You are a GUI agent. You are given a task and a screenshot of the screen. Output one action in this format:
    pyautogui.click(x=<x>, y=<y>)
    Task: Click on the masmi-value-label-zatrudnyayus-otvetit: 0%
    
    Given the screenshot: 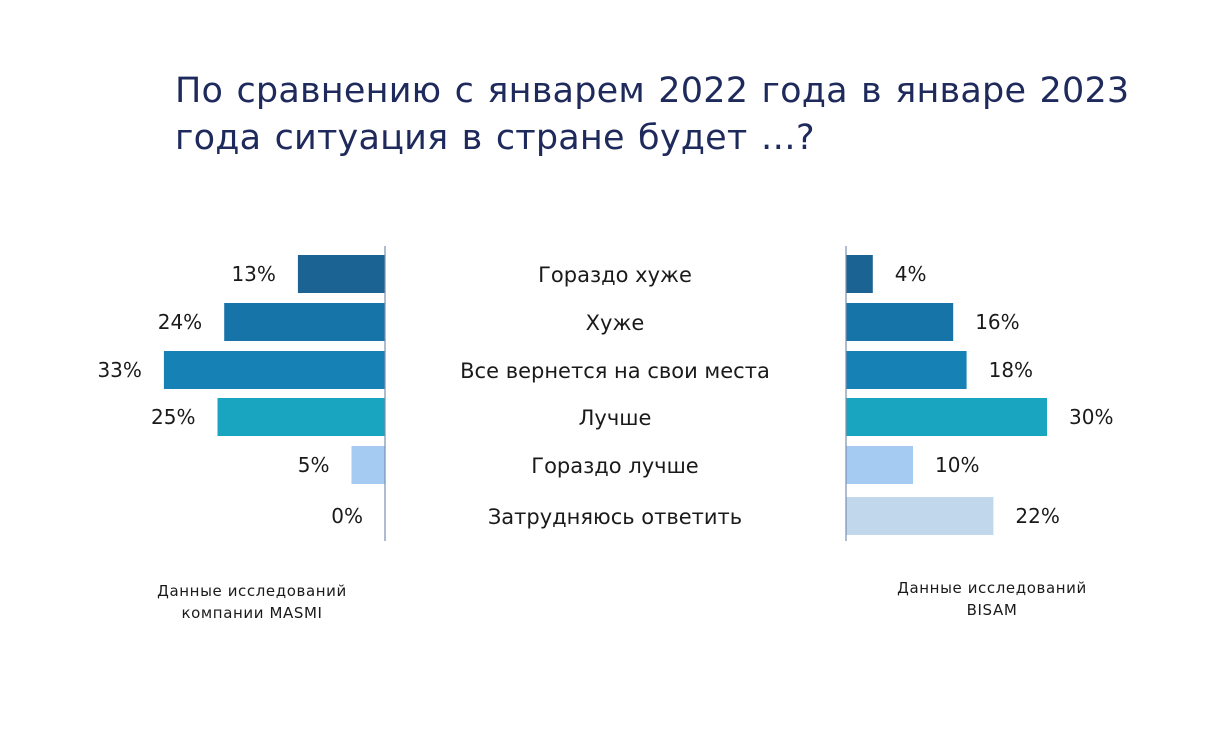 What is the action you would take?
    pyautogui.click(x=347, y=516)
    